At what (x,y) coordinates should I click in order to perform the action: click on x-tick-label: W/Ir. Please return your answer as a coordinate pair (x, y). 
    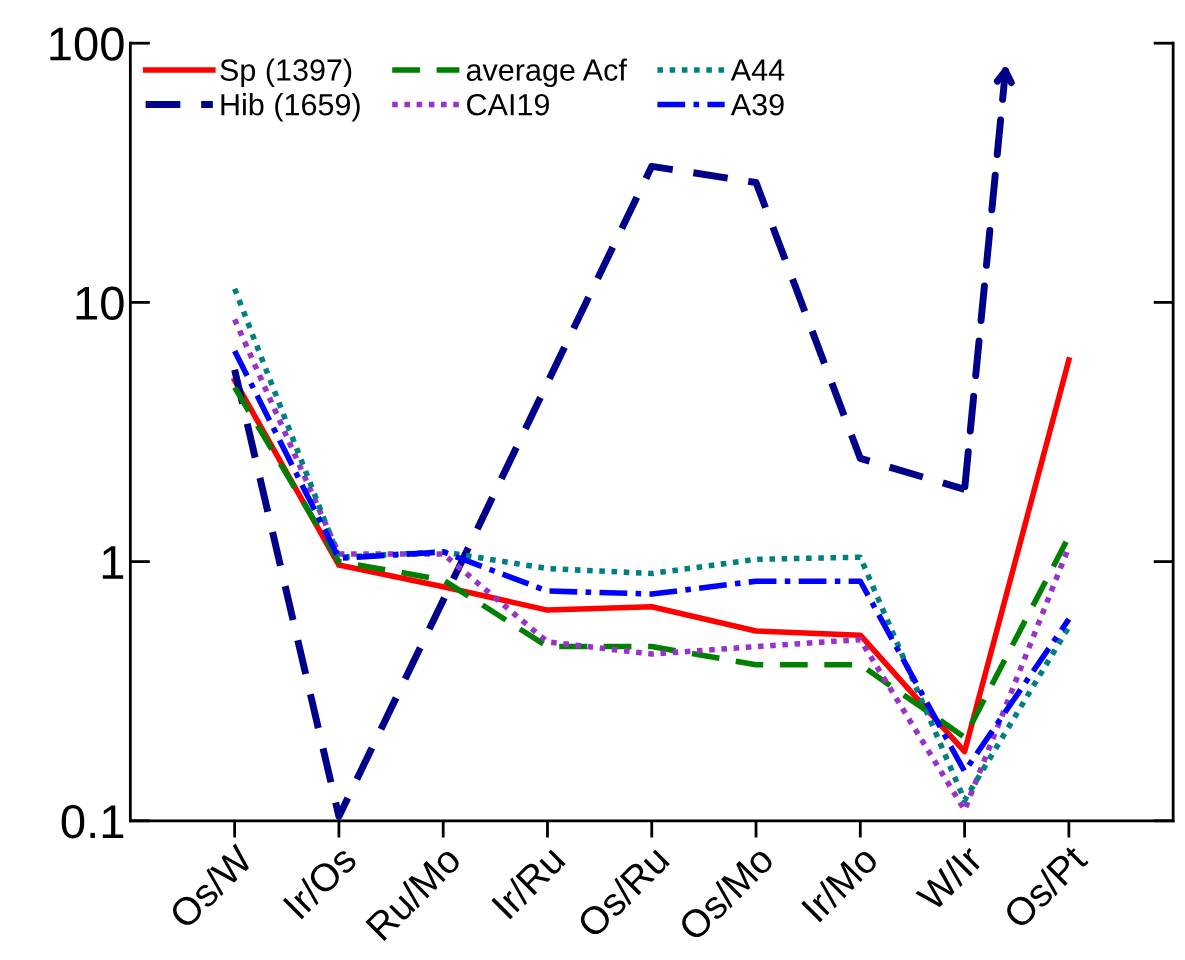
    Looking at the image, I should click on (949, 877).